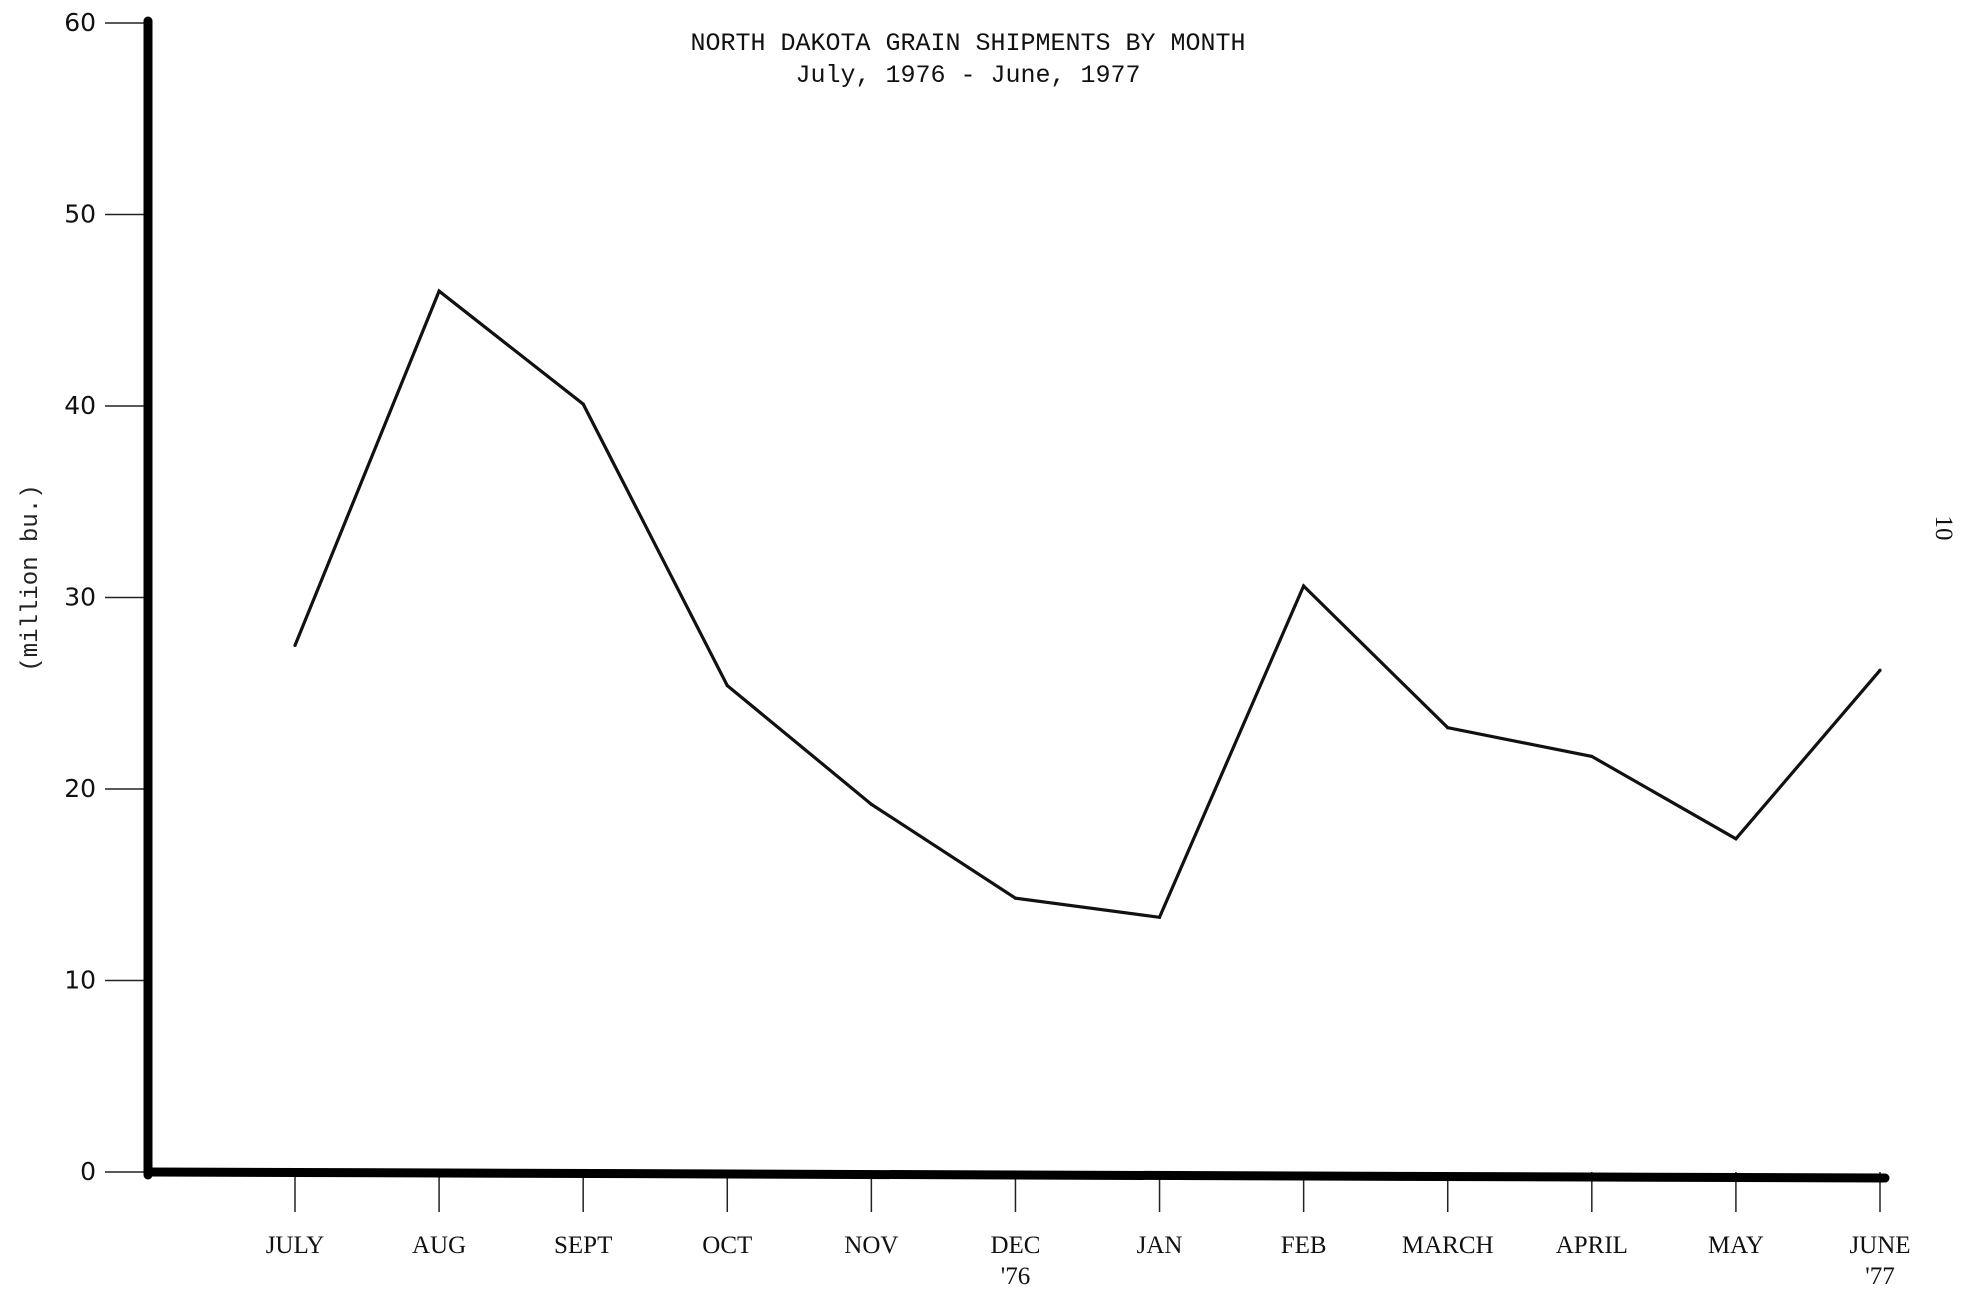 The height and width of the screenshot is (1290, 1965). I want to click on x-tick-label: DEC, so click(1015, 1245).